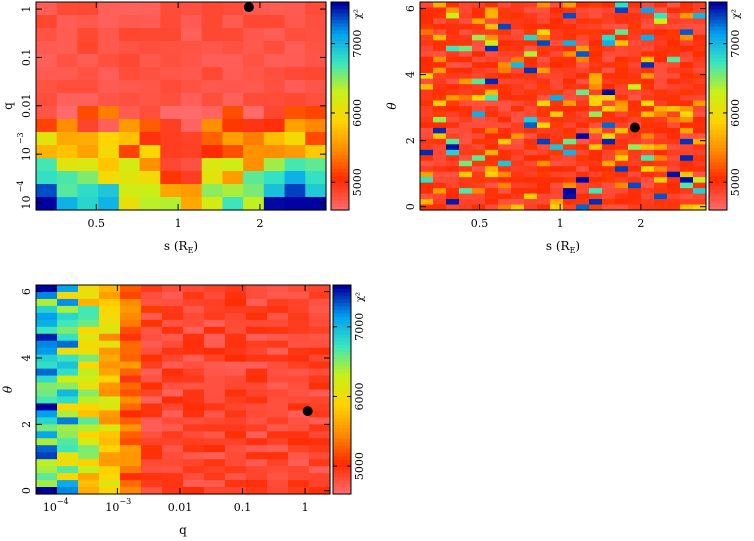 Image resolution: width=754 pixels, height=541 pixels. Describe the element at coordinates (26, 357) in the screenshot. I see `y-tick-label: 4` at that location.